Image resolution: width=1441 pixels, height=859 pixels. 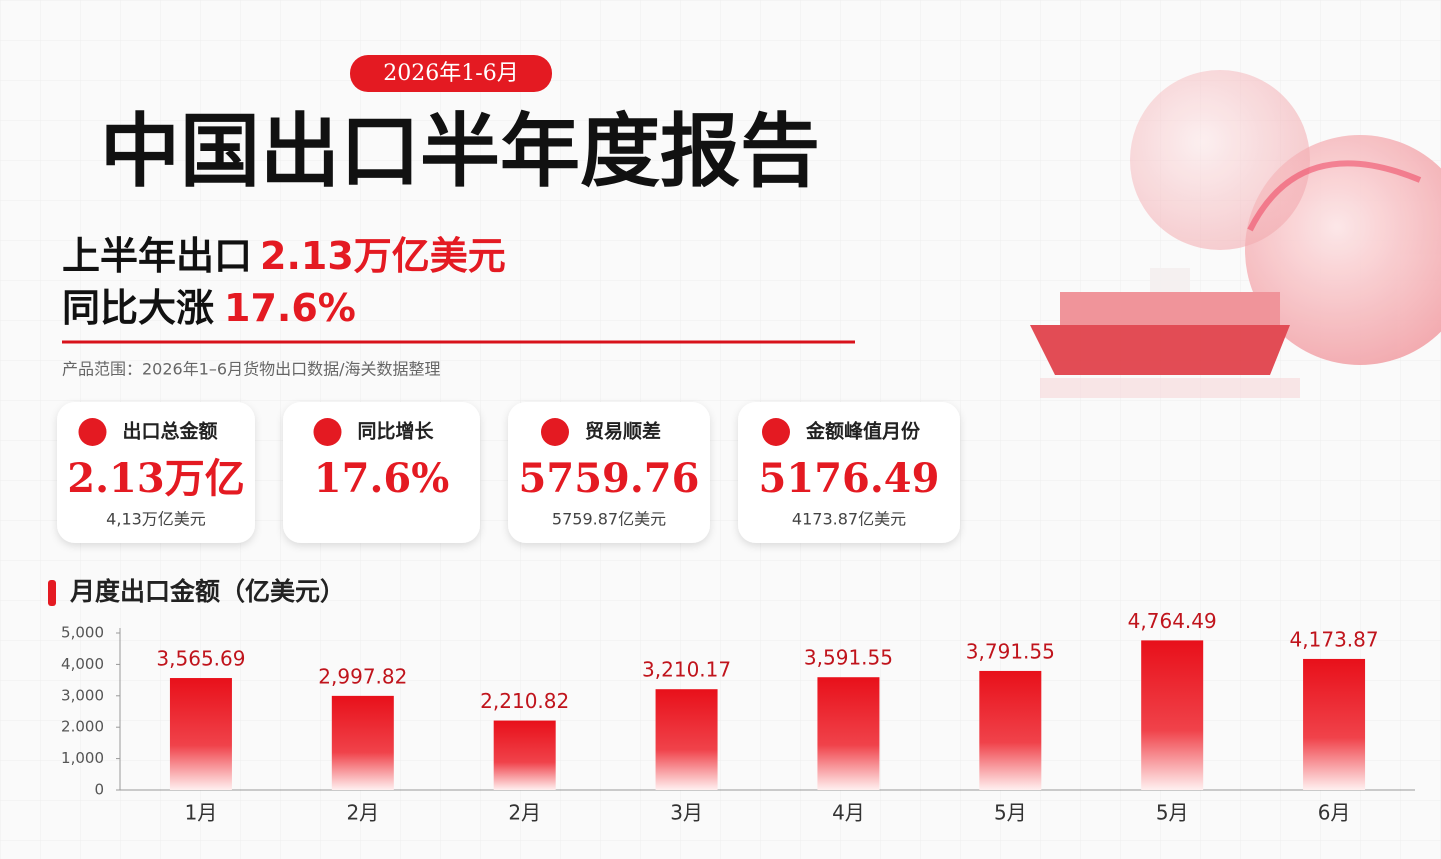 I want to click on headline: 同比大涨 17.6%, so click(x=209, y=308).